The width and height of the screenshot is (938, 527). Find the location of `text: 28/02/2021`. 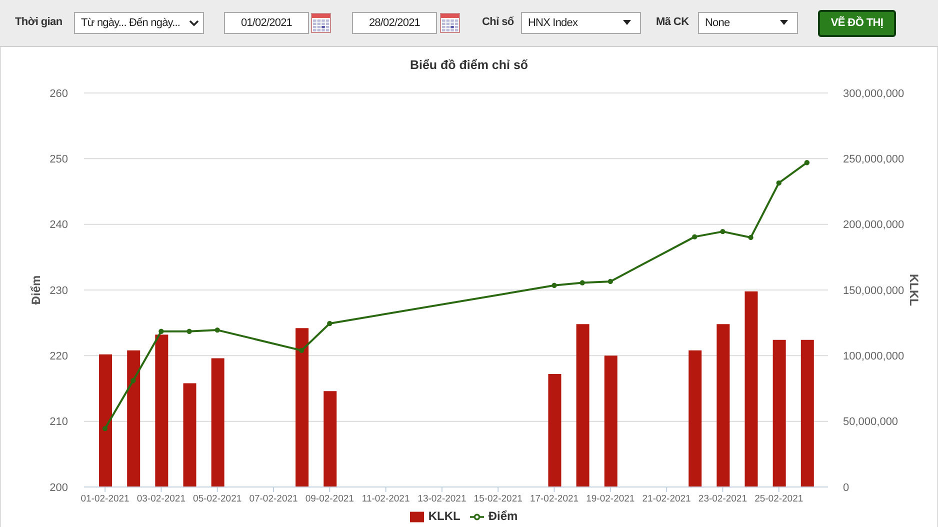

text: 28/02/2021 is located at coordinates (394, 23).